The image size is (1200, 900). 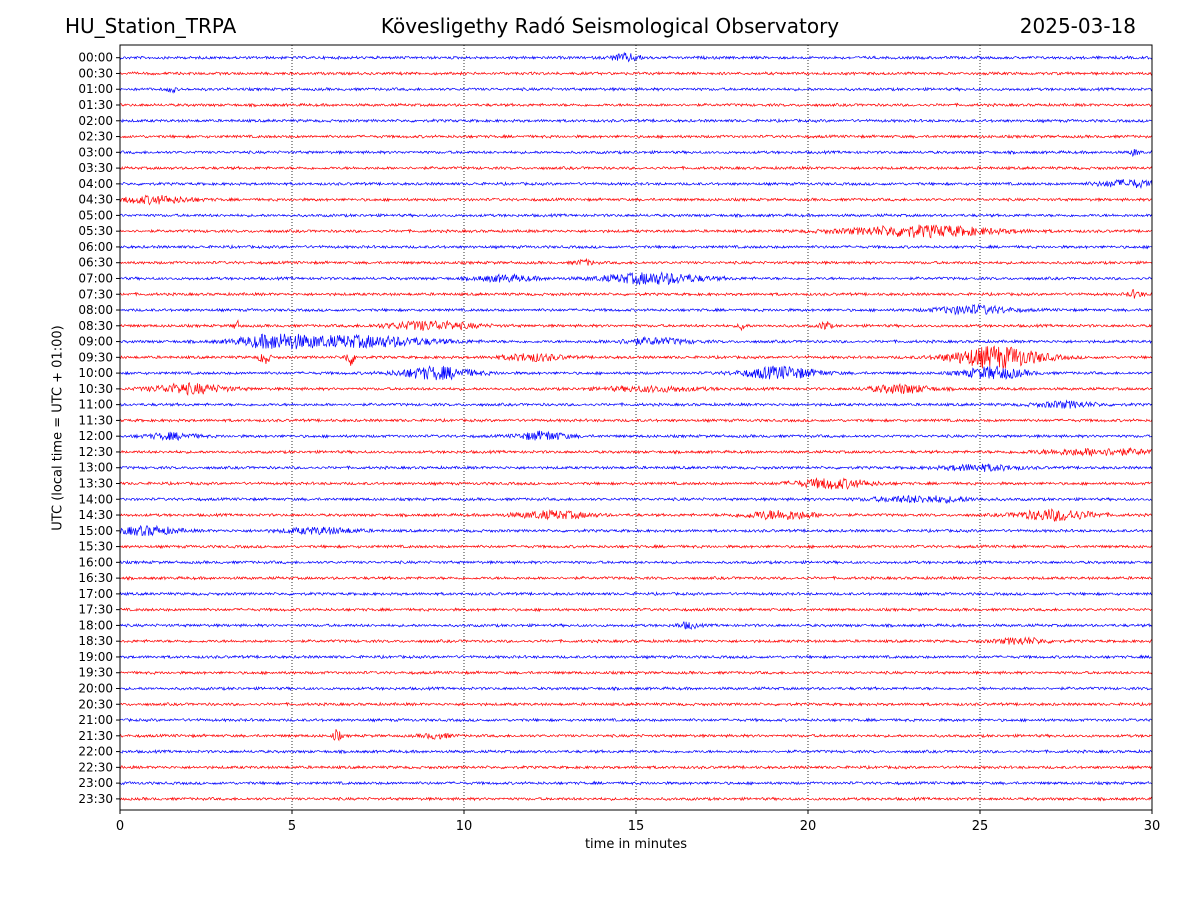 What do you see at coordinates (95, 657) in the screenshot?
I see `y-tick-label: 19:00` at bounding box center [95, 657].